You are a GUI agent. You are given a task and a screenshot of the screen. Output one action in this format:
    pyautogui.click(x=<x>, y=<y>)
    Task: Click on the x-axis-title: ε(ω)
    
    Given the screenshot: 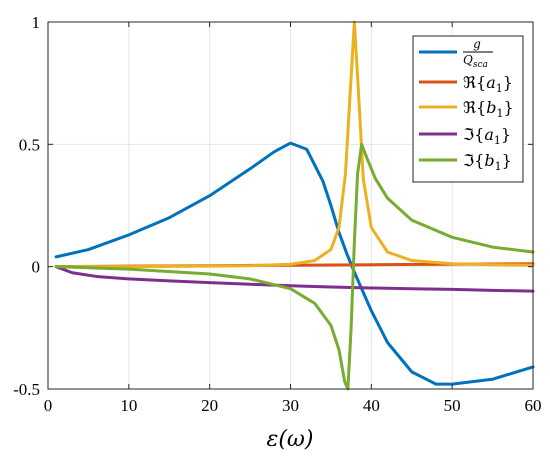 What is the action you would take?
    pyautogui.click(x=290, y=439)
    